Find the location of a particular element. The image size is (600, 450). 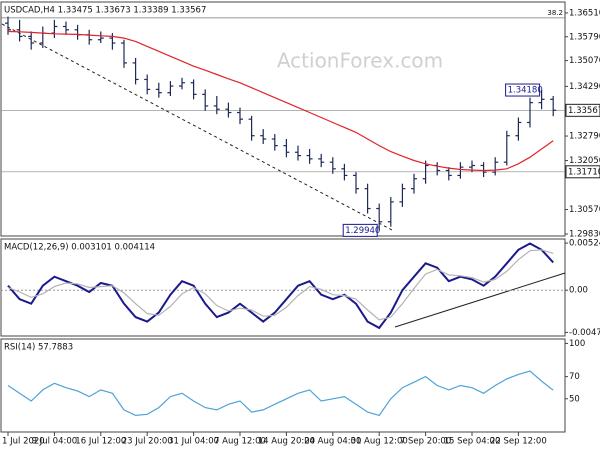

x-tick-label: 14 Aug 20:00 is located at coordinates (286, 442).